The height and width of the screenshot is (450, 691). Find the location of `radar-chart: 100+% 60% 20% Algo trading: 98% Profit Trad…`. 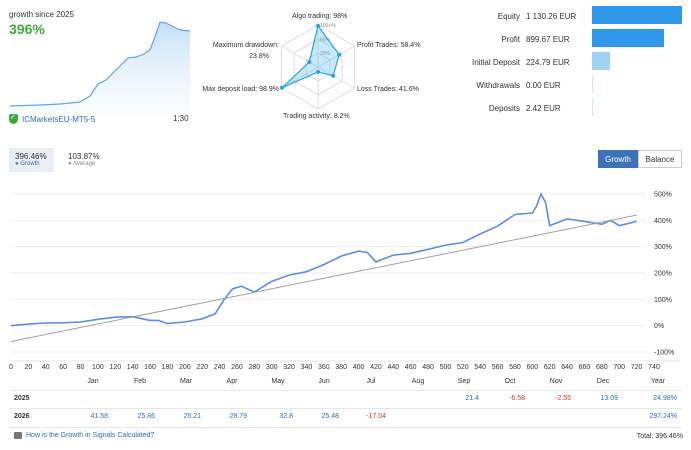

radar-chart: 100+% 60% 20% Algo trading: 98% Profit Trad… is located at coordinates (311, 66).